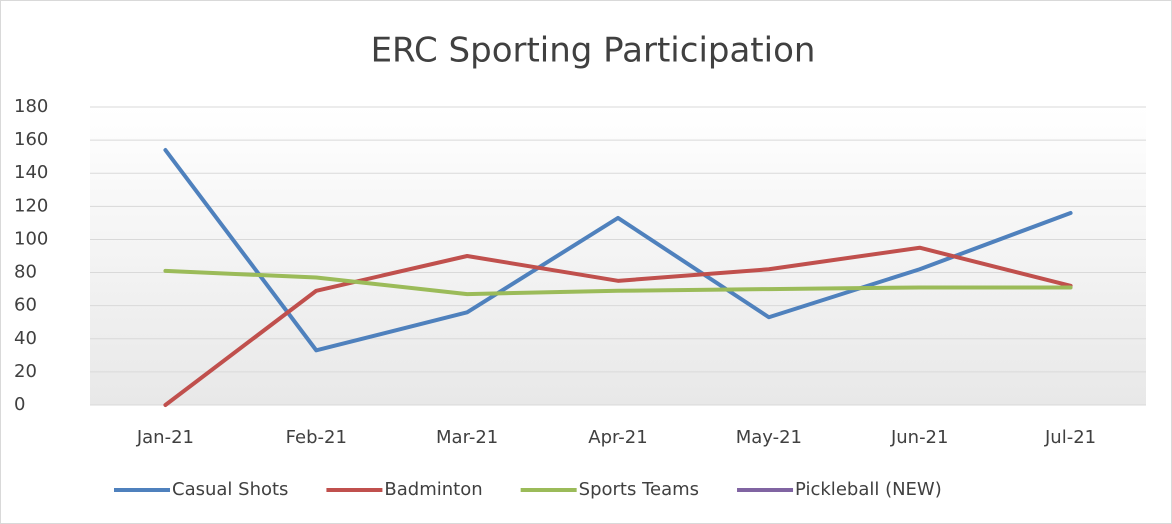 Image resolution: width=1172 pixels, height=524 pixels. Describe the element at coordinates (31, 205) in the screenshot. I see `y-tick-label: 120` at that location.